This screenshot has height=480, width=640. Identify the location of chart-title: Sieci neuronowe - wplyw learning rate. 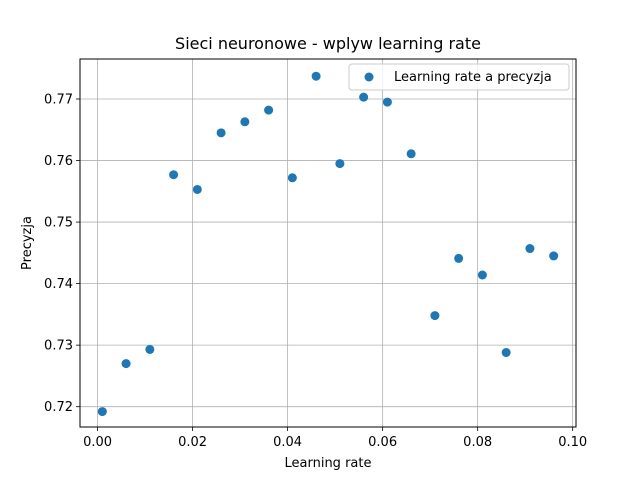
(328, 43).